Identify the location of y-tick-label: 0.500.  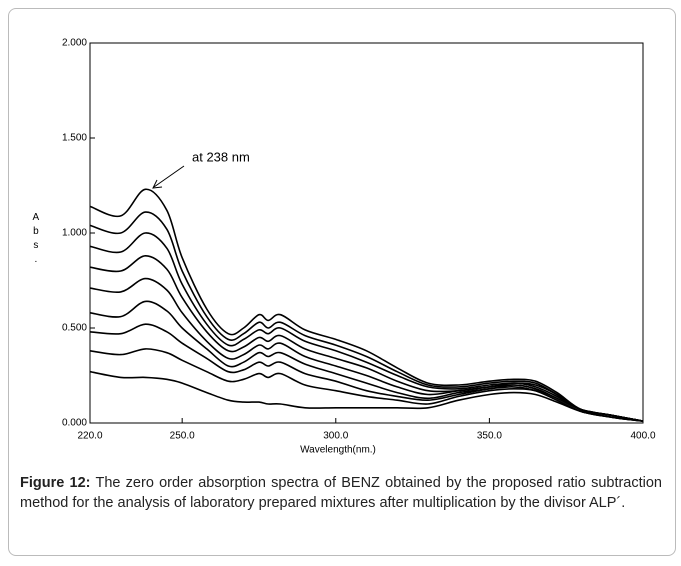
(74, 328).